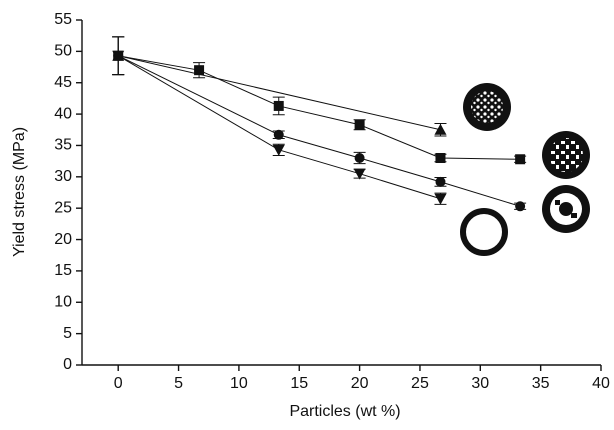  What do you see at coordinates (63, 19) in the screenshot?
I see `y-tick-label: 55` at bounding box center [63, 19].